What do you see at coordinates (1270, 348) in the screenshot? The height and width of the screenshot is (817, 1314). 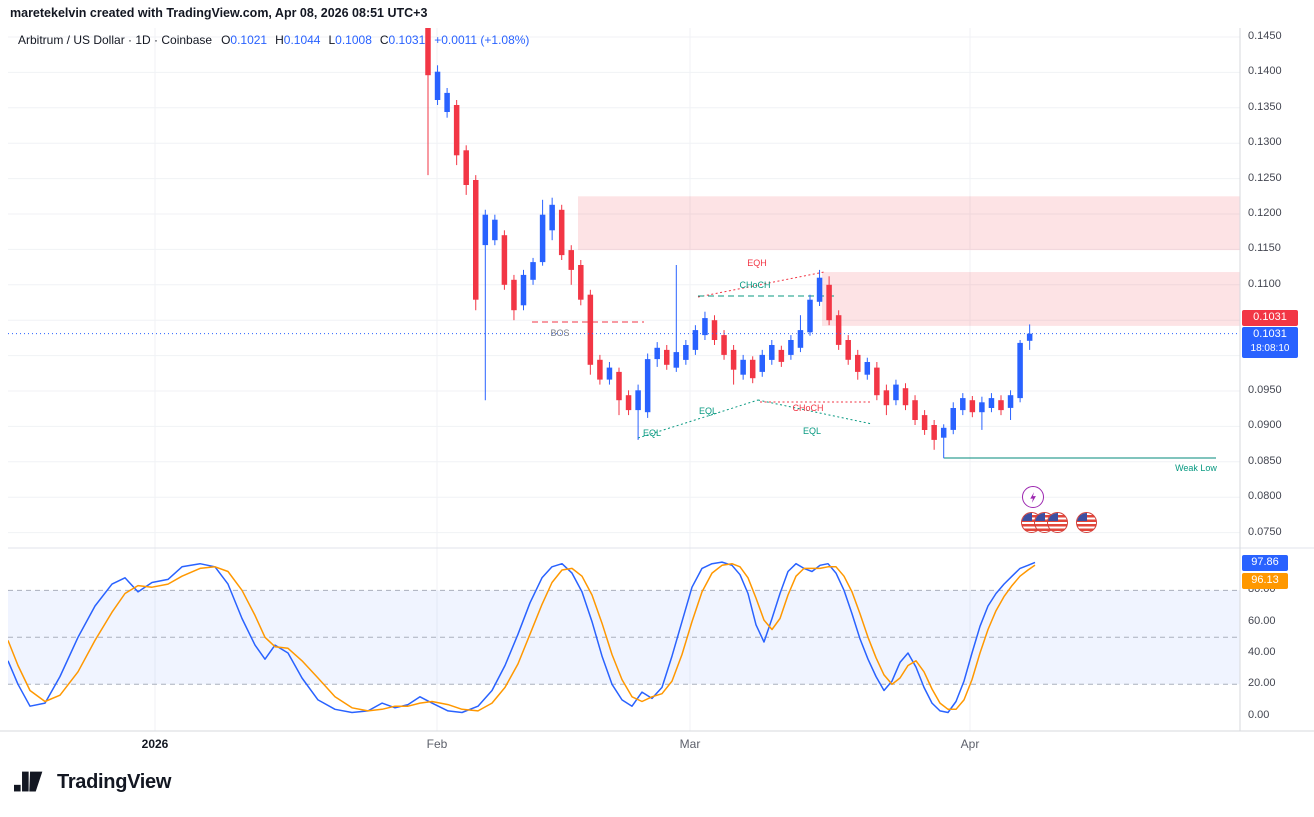 I see `bar-countdown: 18:08:10` at bounding box center [1270, 348].